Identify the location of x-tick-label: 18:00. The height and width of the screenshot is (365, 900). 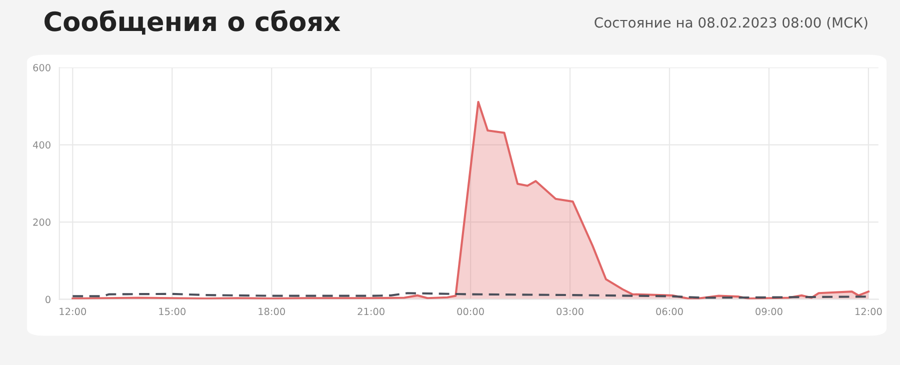
(271, 312).